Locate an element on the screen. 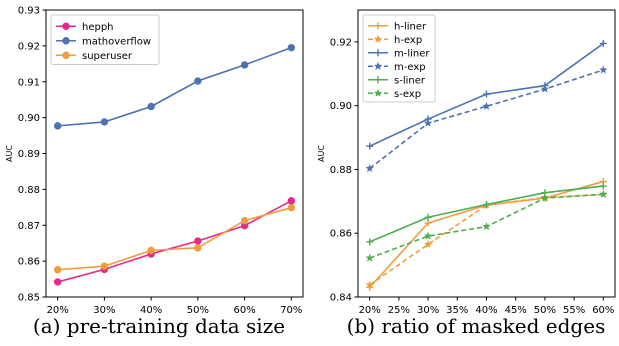 The image size is (619, 346). series-line-superuser is located at coordinates (174, 238).